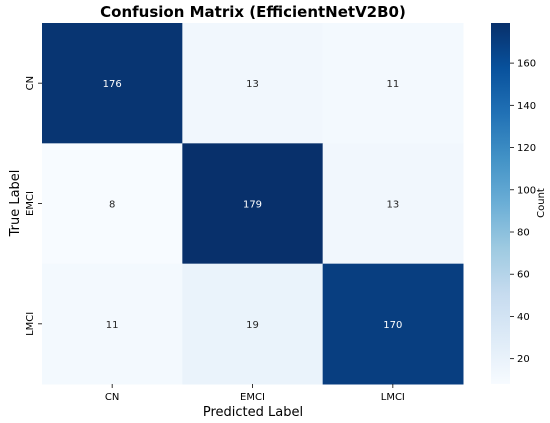 The width and height of the screenshot is (550, 423). What do you see at coordinates (523, 233) in the screenshot?
I see `colorbar-tick-label: 80` at bounding box center [523, 233].